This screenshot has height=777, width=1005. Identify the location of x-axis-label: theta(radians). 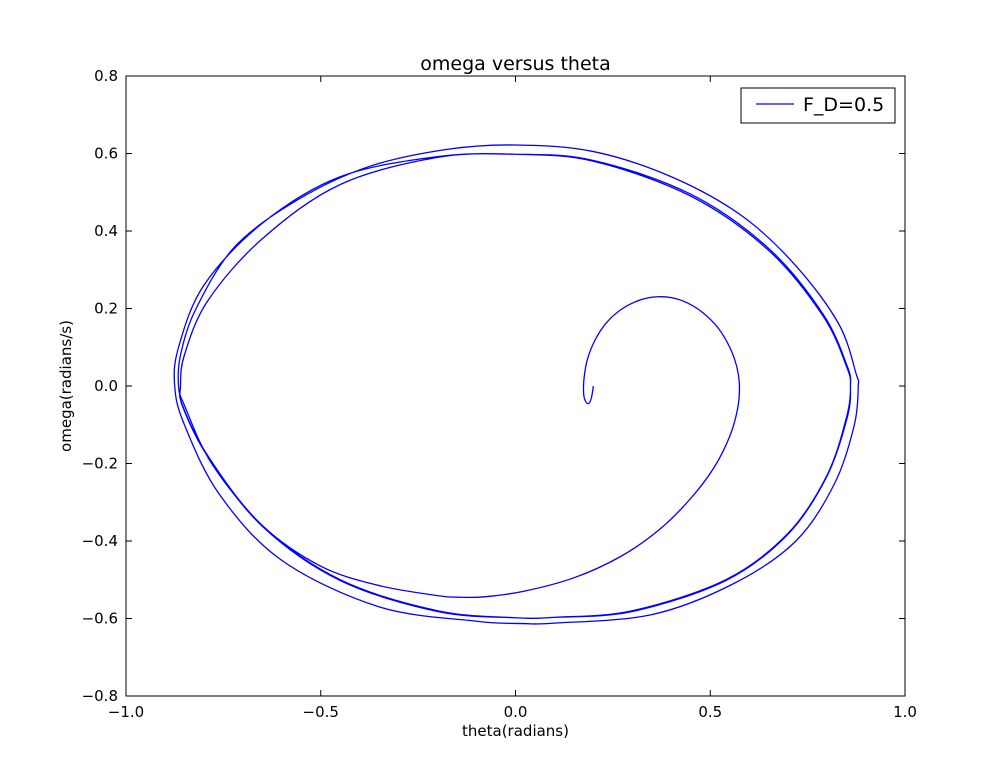
(515, 731).